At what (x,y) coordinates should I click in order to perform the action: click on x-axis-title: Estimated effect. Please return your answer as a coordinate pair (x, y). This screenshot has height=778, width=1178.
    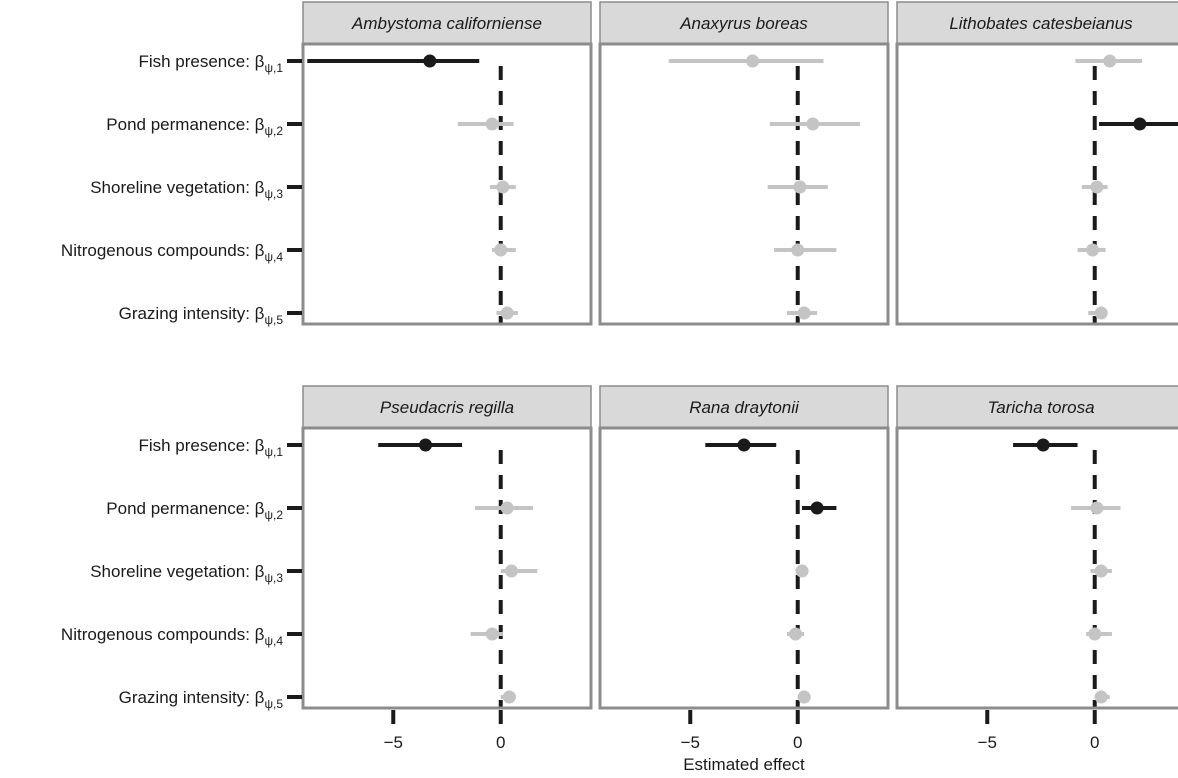
    Looking at the image, I should click on (744, 764).